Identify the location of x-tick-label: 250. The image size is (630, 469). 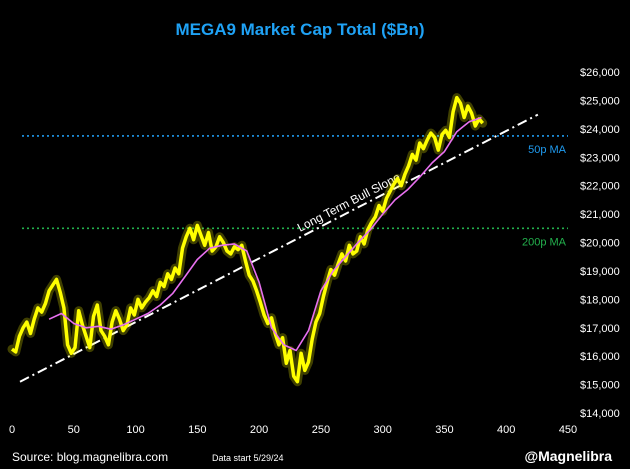
(321, 430).